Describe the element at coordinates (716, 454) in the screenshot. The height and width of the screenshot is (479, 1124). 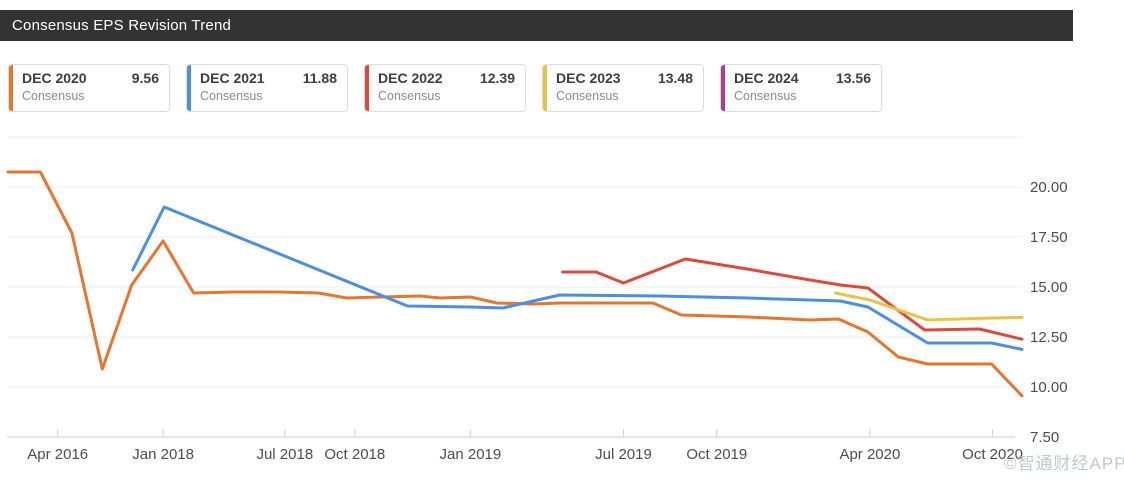
I see `x-tick-label: Oct 2019` at that location.